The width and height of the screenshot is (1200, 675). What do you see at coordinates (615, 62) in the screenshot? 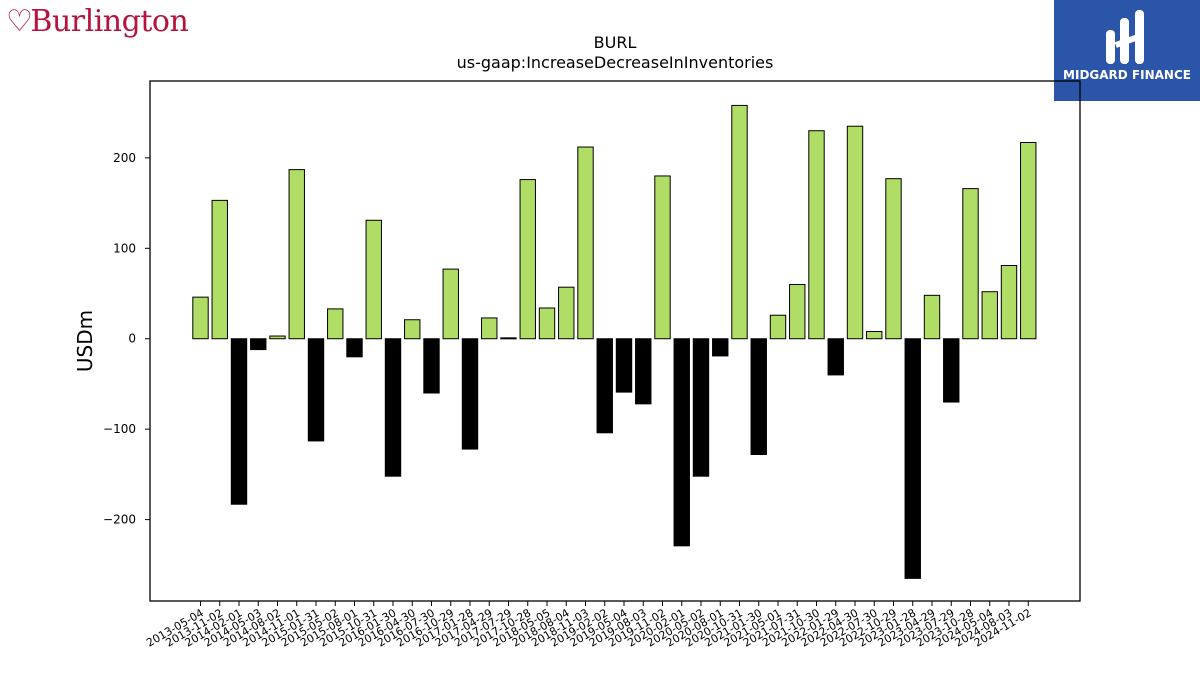
I see `chart-subtitle: us-gaap:IncreaseDecreaseInInventories` at bounding box center [615, 62].